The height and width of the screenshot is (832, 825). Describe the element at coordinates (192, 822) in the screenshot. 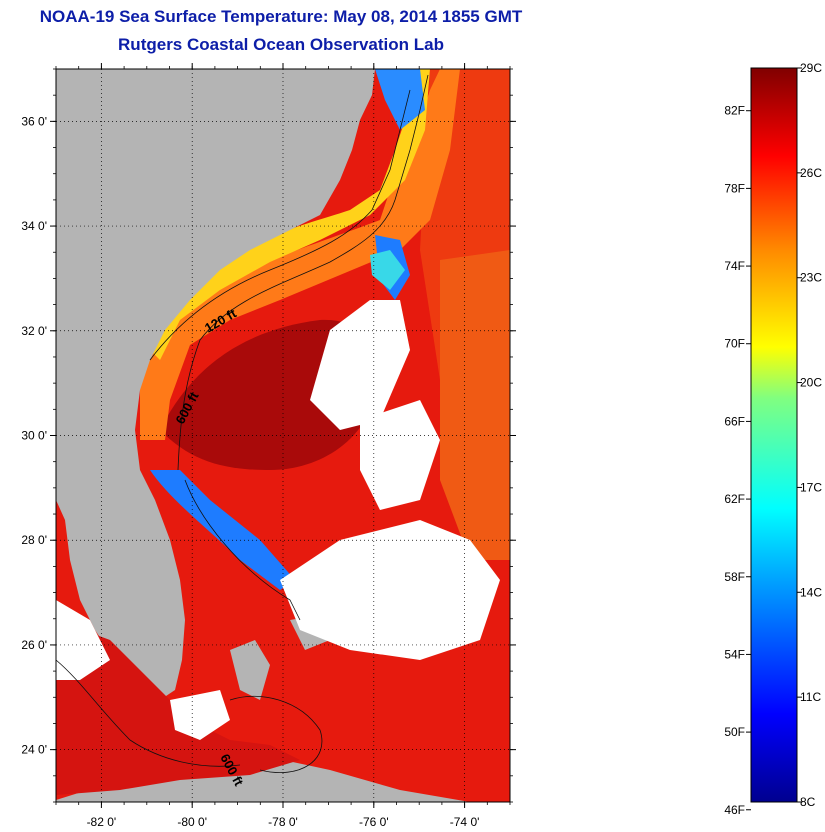

I see `lon-tick-label: -80 0'` at that location.